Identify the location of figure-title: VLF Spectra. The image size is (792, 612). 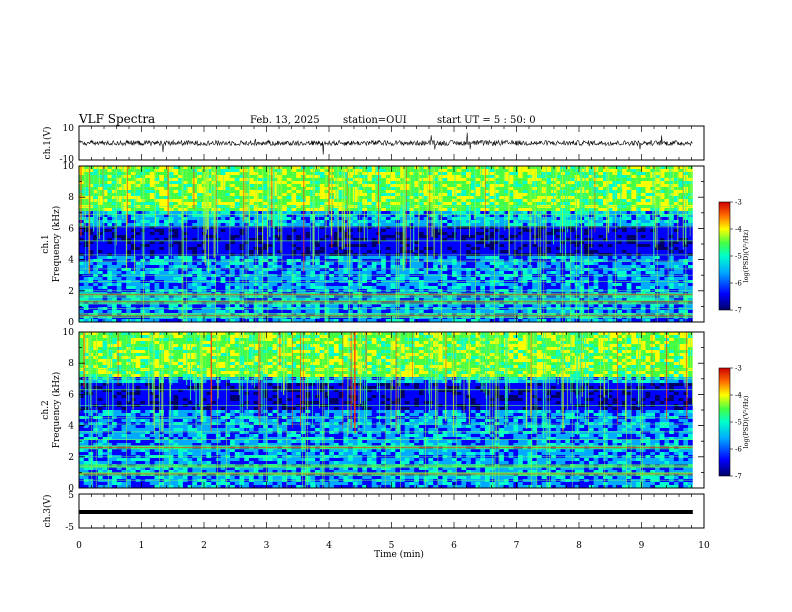
(116, 119).